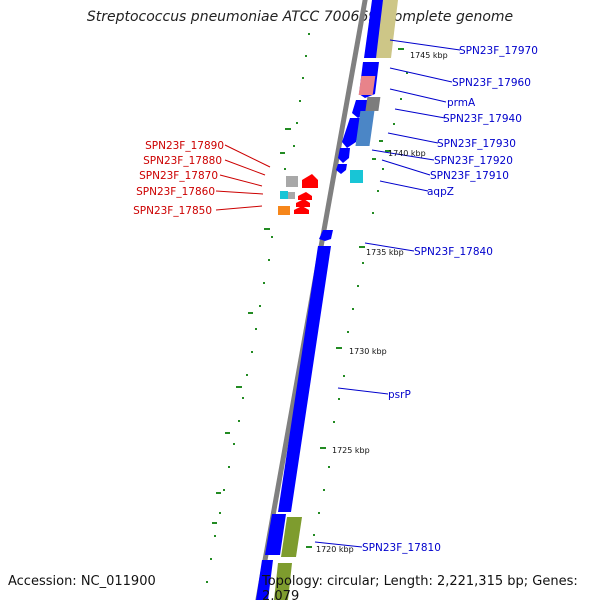 The width and height of the screenshot is (600, 600). Describe the element at coordinates (352, 133) in the screenshot. I see `gene-spn23f-17940-feature` at that location.